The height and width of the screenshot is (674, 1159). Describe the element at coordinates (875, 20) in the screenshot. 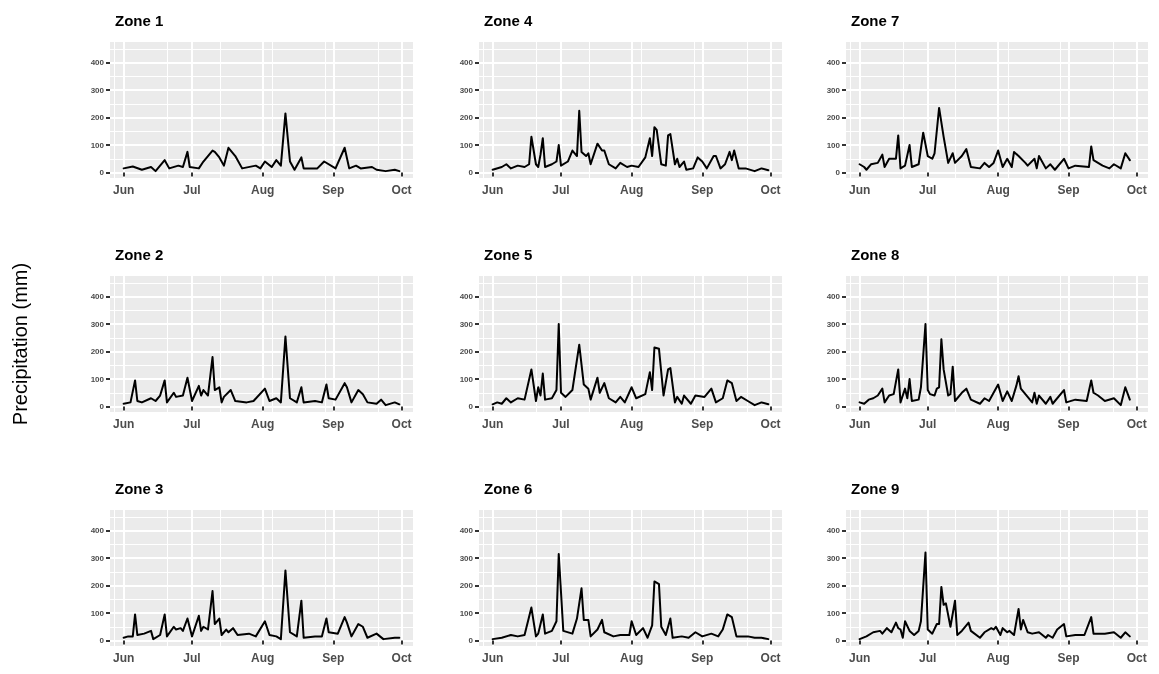

I see `chart-title: Zone 7` at that location.